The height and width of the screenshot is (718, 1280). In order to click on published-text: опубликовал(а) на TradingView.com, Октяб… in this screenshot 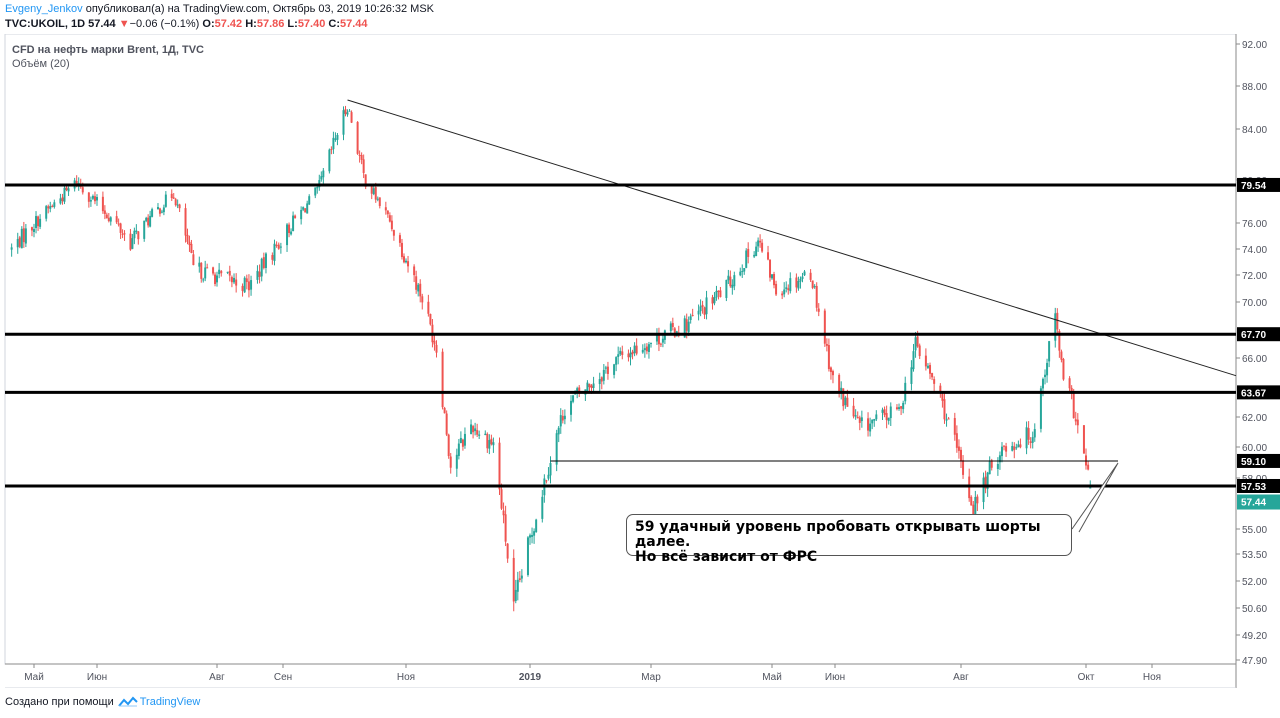, I will do `click(258, 9)`.